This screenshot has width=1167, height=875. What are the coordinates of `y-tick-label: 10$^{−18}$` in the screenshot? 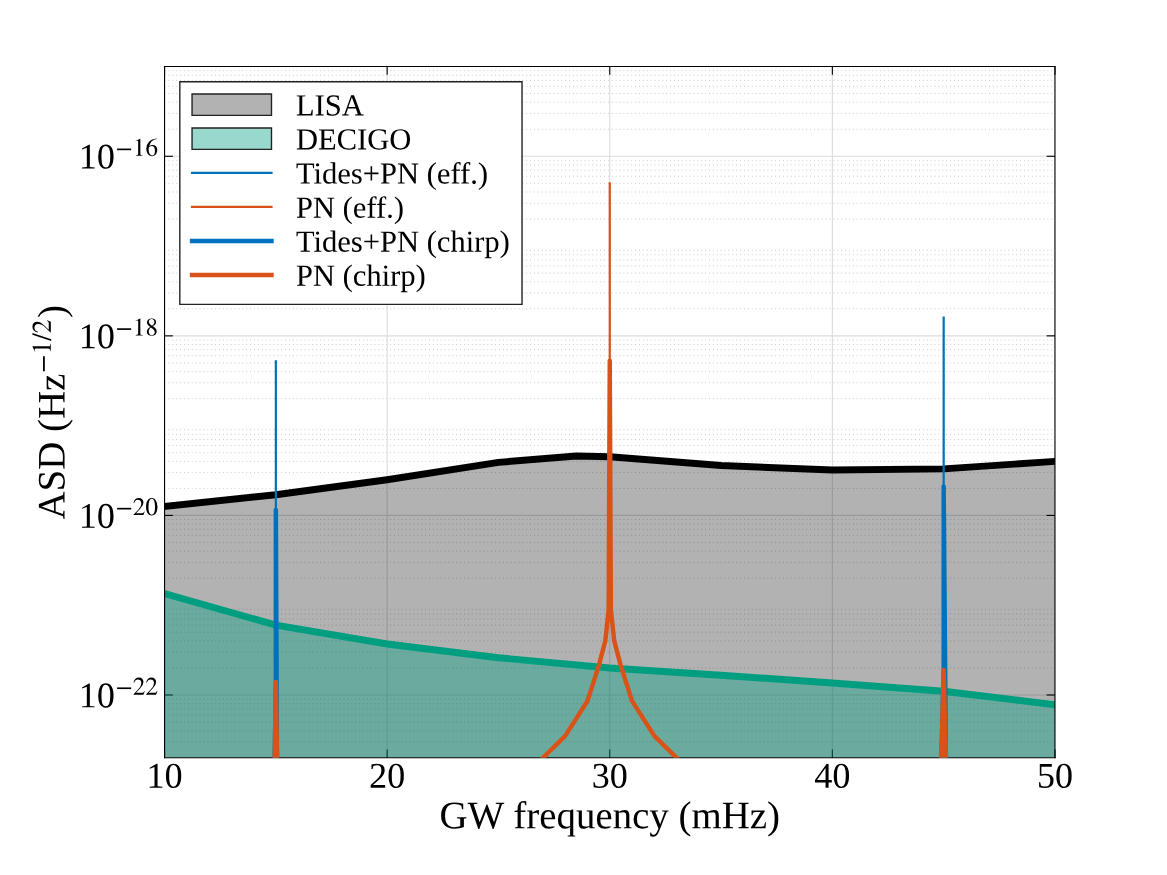 It's located at (119, 333).